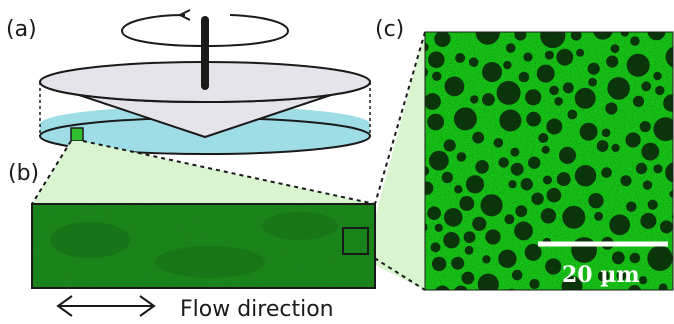  I want to click on scale-bar-label: 20 µm, so click(601, 275).